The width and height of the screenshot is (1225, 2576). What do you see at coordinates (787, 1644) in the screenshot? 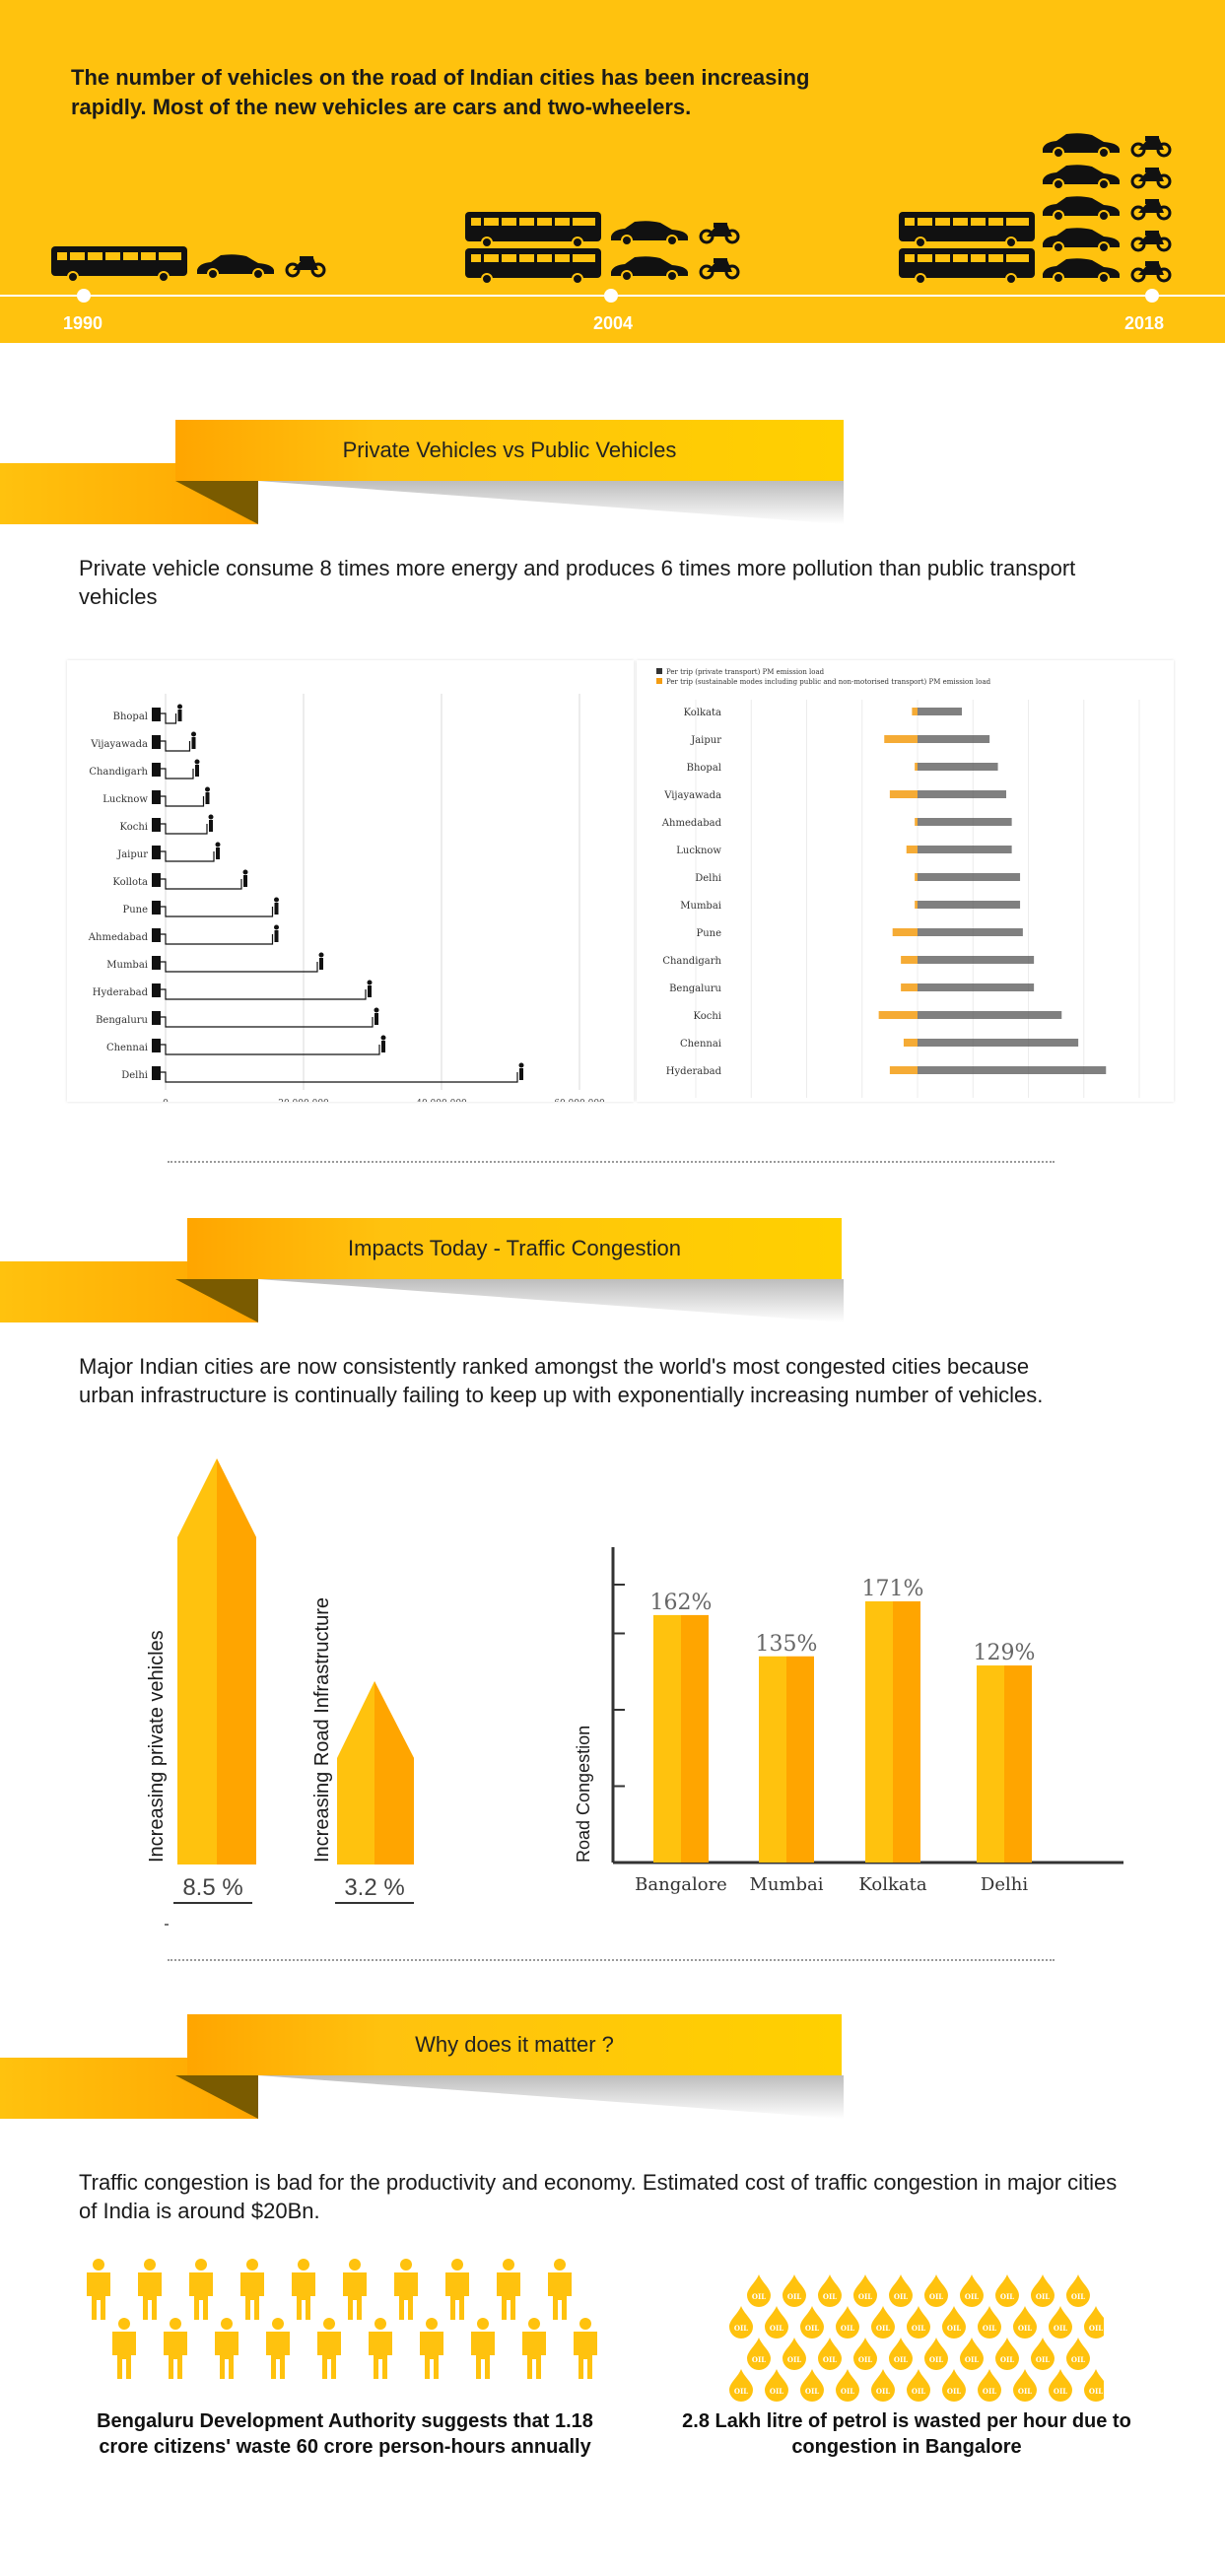
I see `bar-value-label: 135%` at bounding box center [787, 1644].